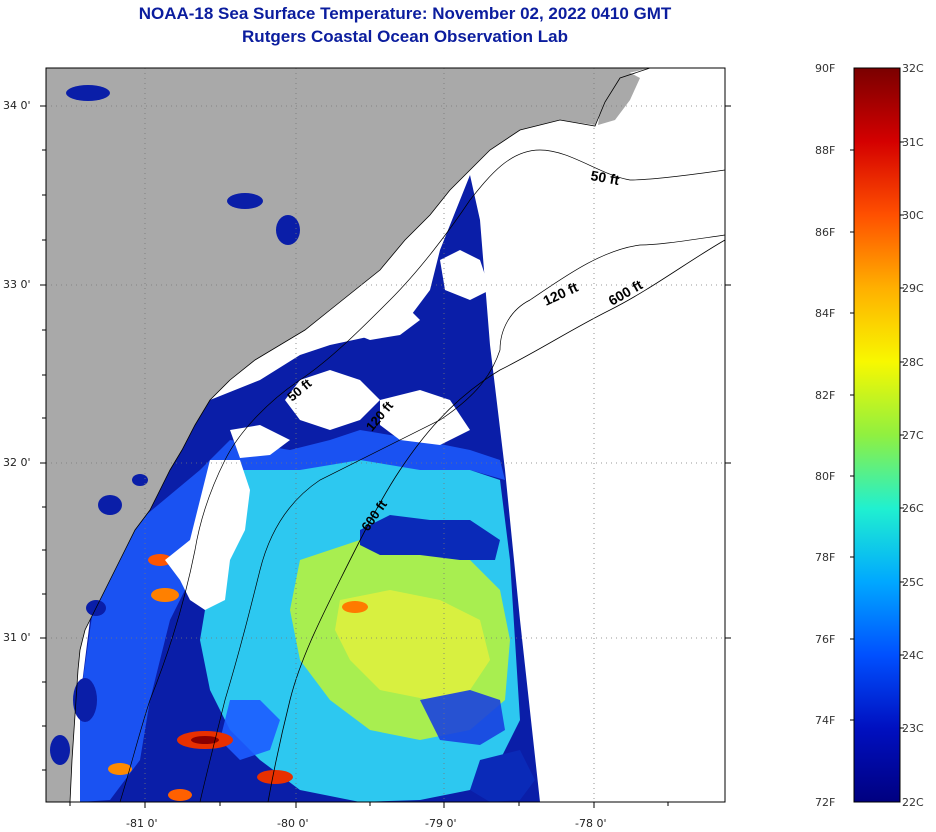  What do you see at coordinates (913, 435) in the screenshot?
I see `colorbar-c-label: 27C` at bounding box center [913, 435].